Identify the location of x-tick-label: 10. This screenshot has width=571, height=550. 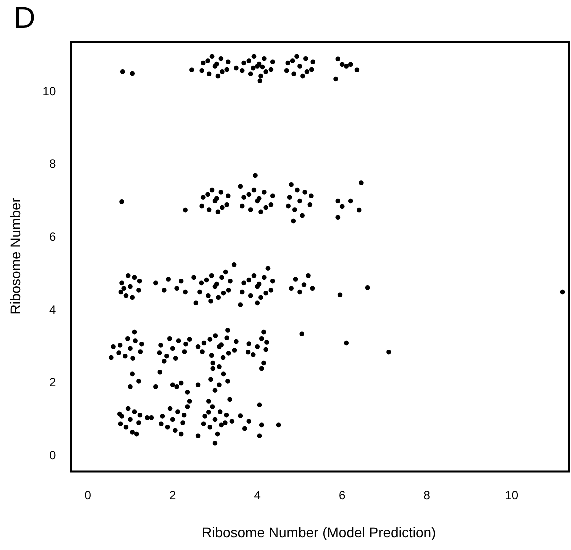
(512, 495).